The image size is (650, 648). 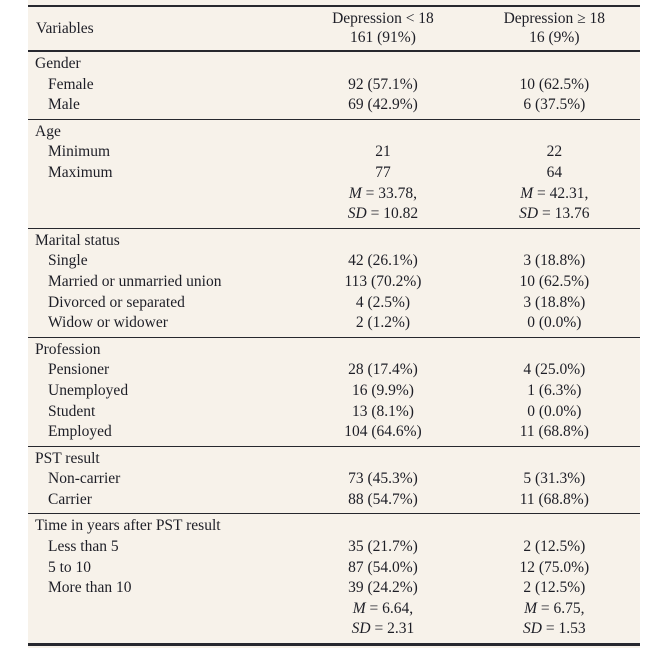 I want to click on section-title: Marital status, so click(x=77, y=240).